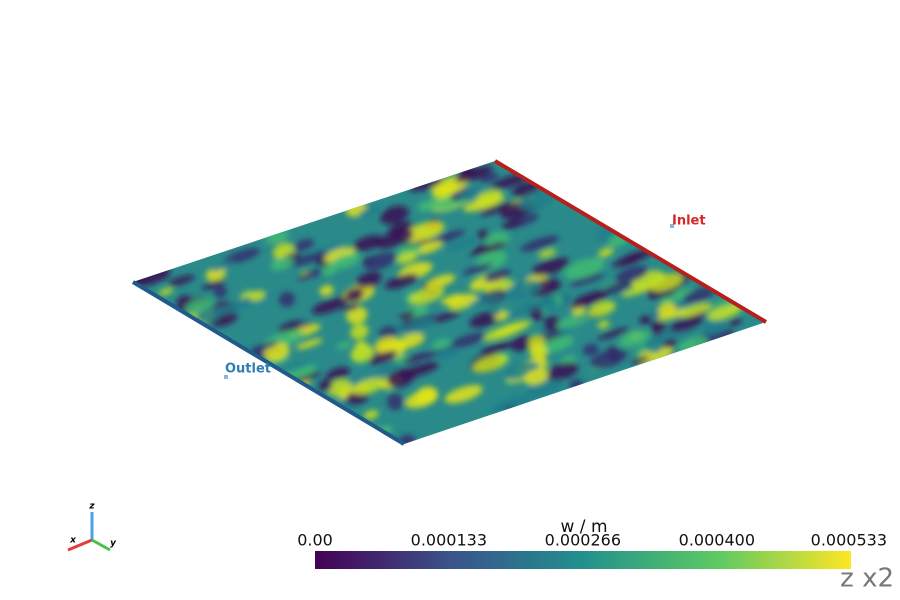  Describe the element at coordinates (584, 527) in the screenshot. I see `colorbar-title: w / m` at that location.